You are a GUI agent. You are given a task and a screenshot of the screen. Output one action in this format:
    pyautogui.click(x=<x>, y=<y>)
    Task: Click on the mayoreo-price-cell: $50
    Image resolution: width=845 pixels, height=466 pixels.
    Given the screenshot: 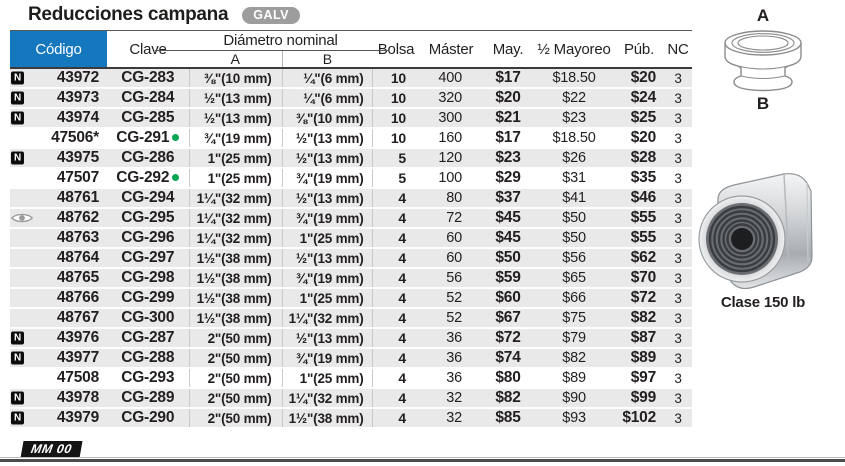 What is the action you would take?
    pyautogui.click(x=508, y=257)
    